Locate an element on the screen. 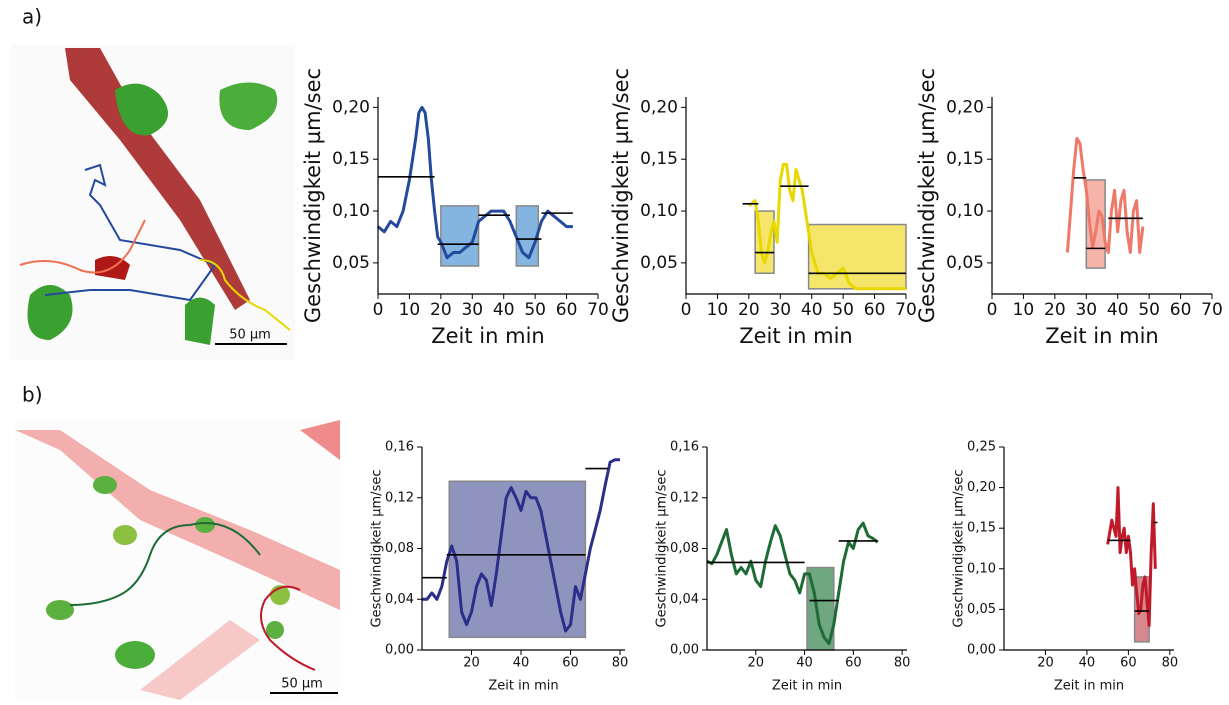  panel-label: b) is located at coordinates (32, 395).